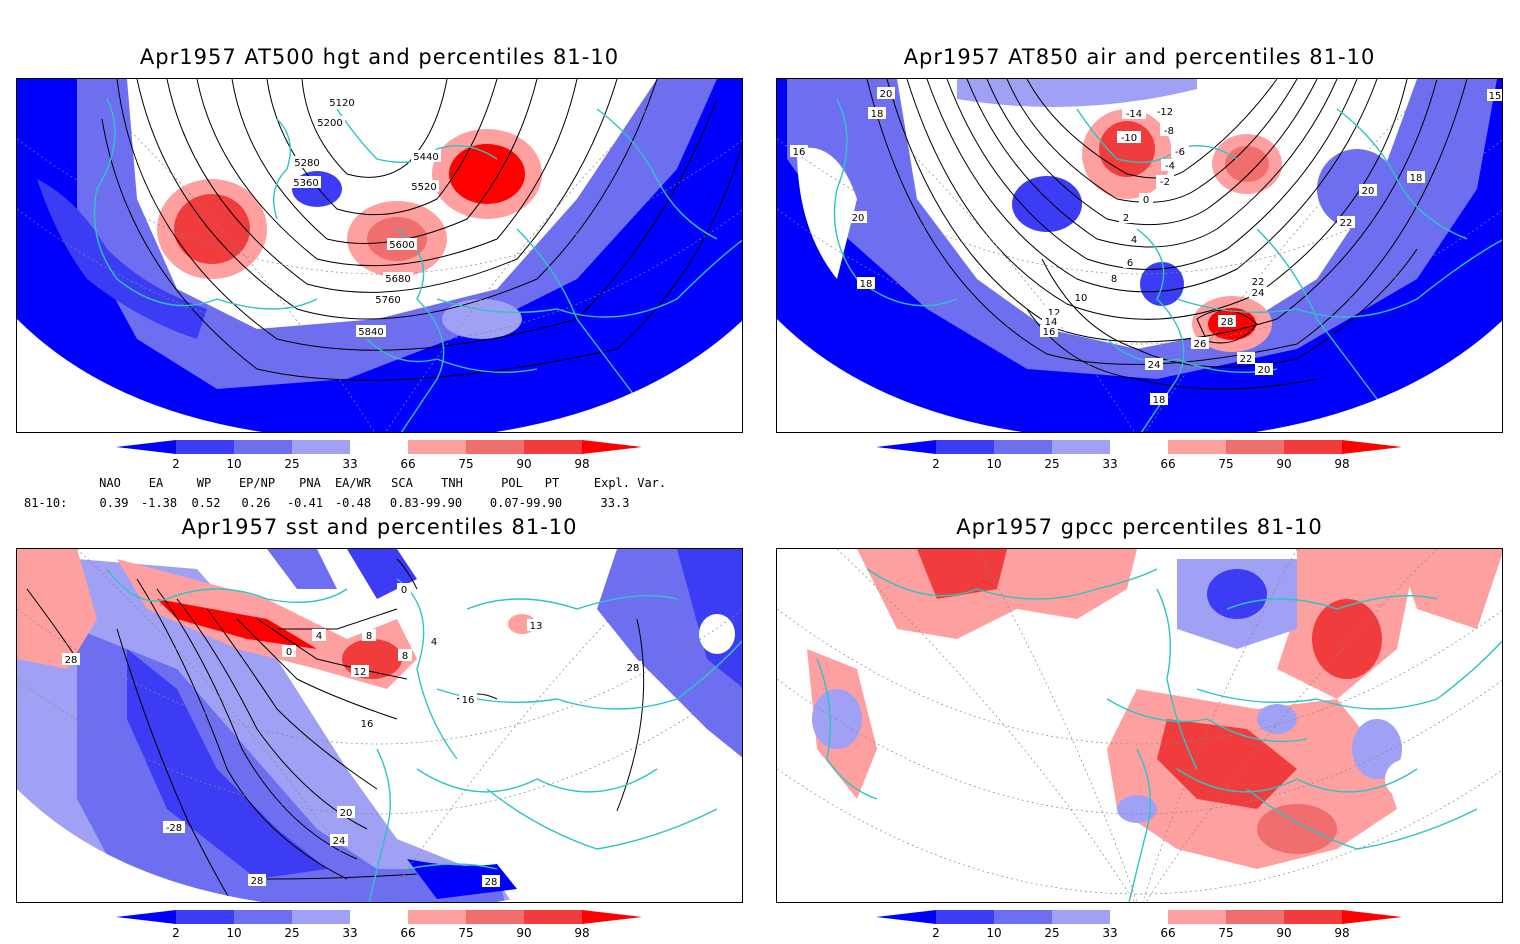 This screenshot has width=1520, height=944. I want to click on index-header: POL, so click(512, 483).